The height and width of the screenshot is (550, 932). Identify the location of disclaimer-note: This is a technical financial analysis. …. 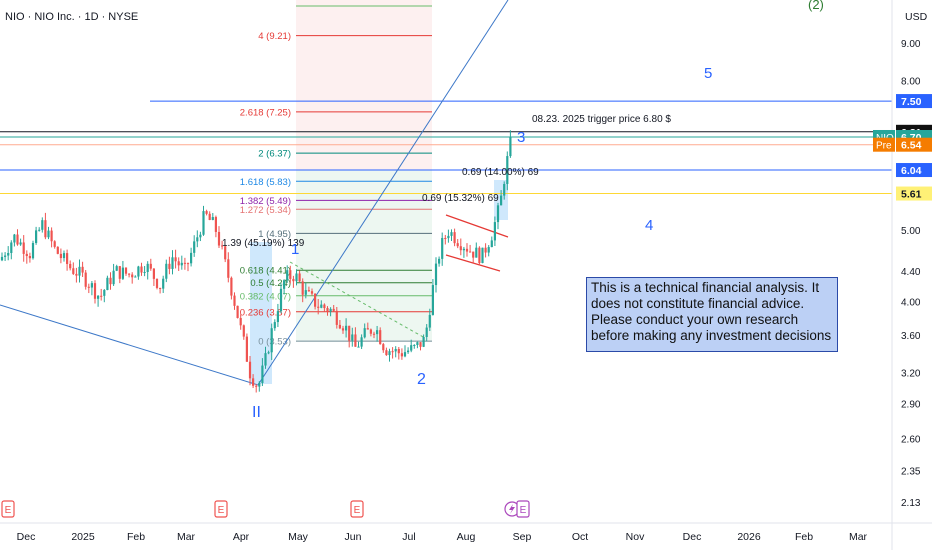
(712, 314).